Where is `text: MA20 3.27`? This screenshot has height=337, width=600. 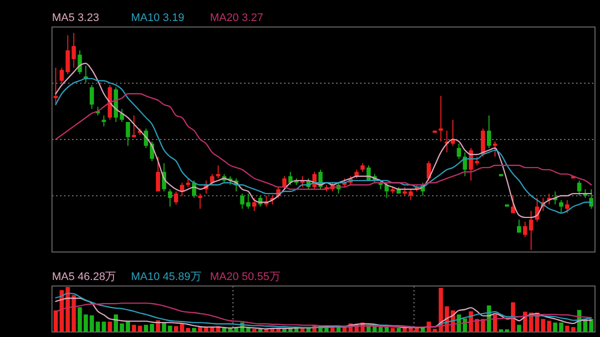 text: MA20 3.27 is located at coordinates (237, 18).